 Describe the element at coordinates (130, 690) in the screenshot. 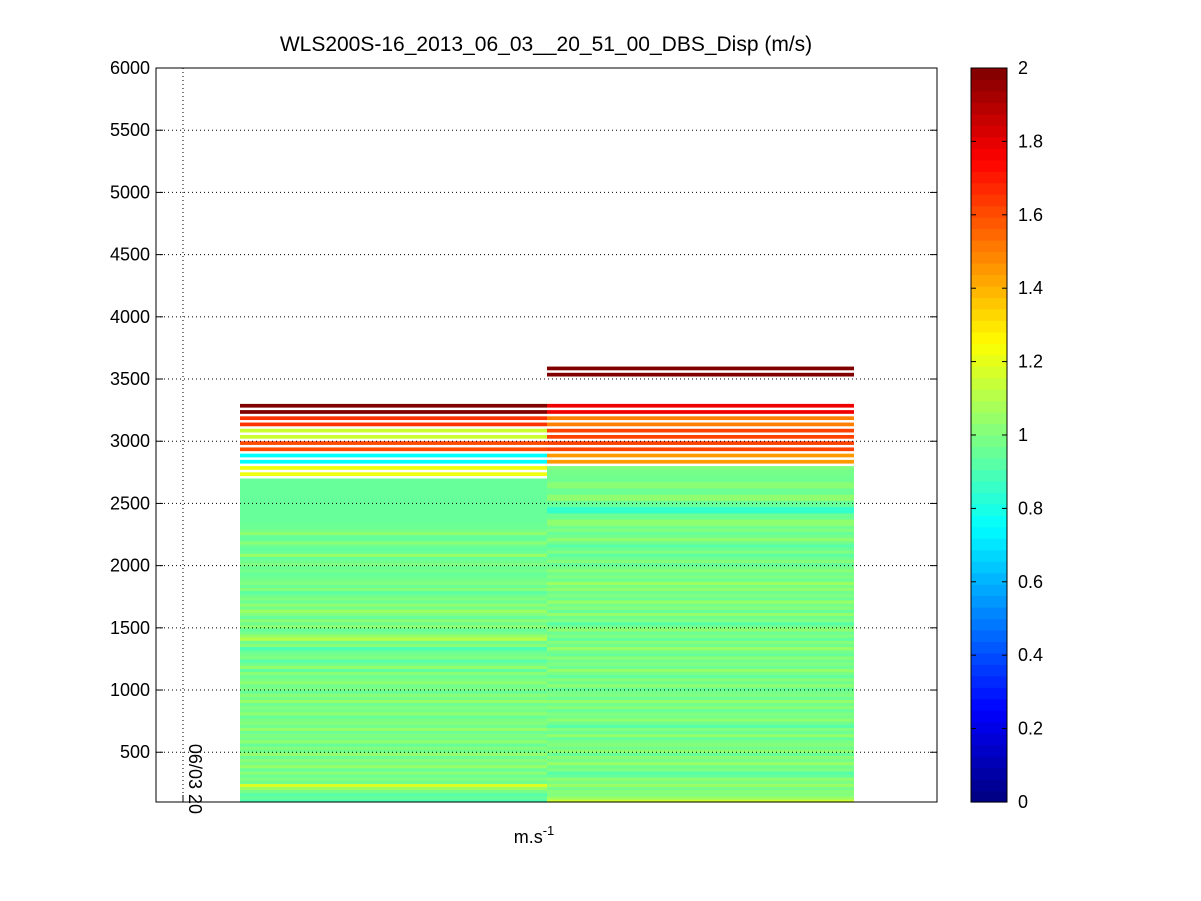

I see `y-tick-label: 1000` at that location.